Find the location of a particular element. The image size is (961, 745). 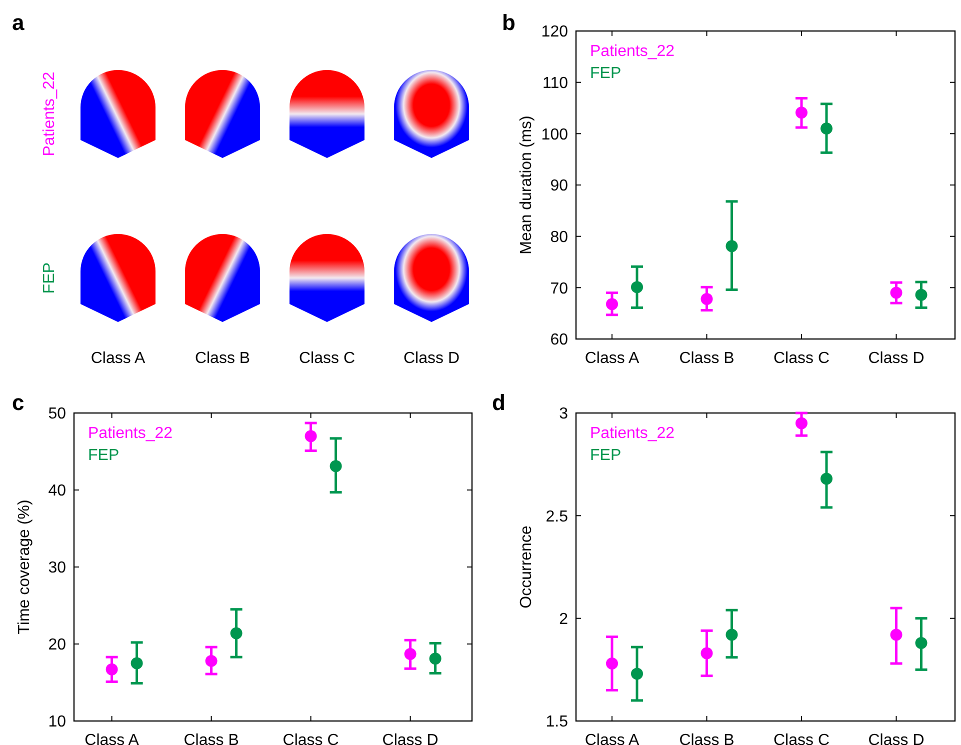

y-tick-label: 80 is located at coordinates (559, 237).